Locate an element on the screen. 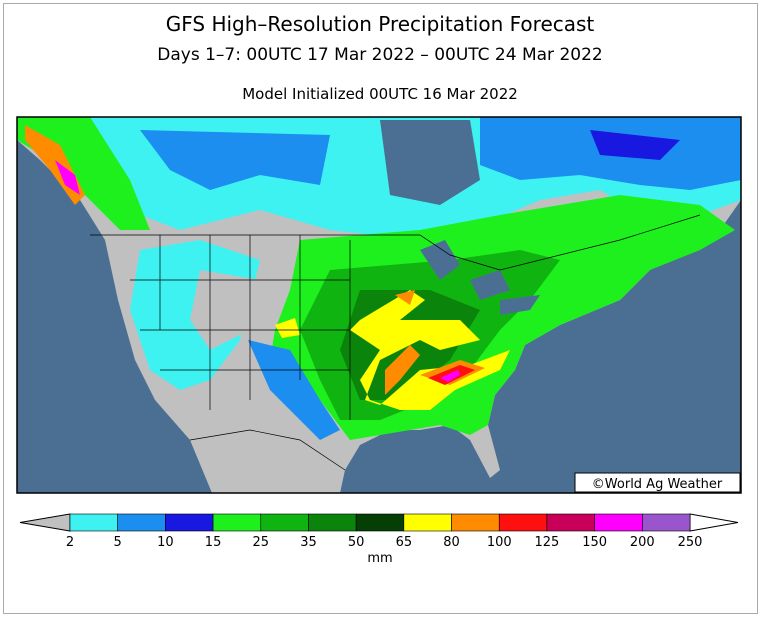 This screenshot has width=762, height=623. canada-heavy is located at coordinates (635, 145).